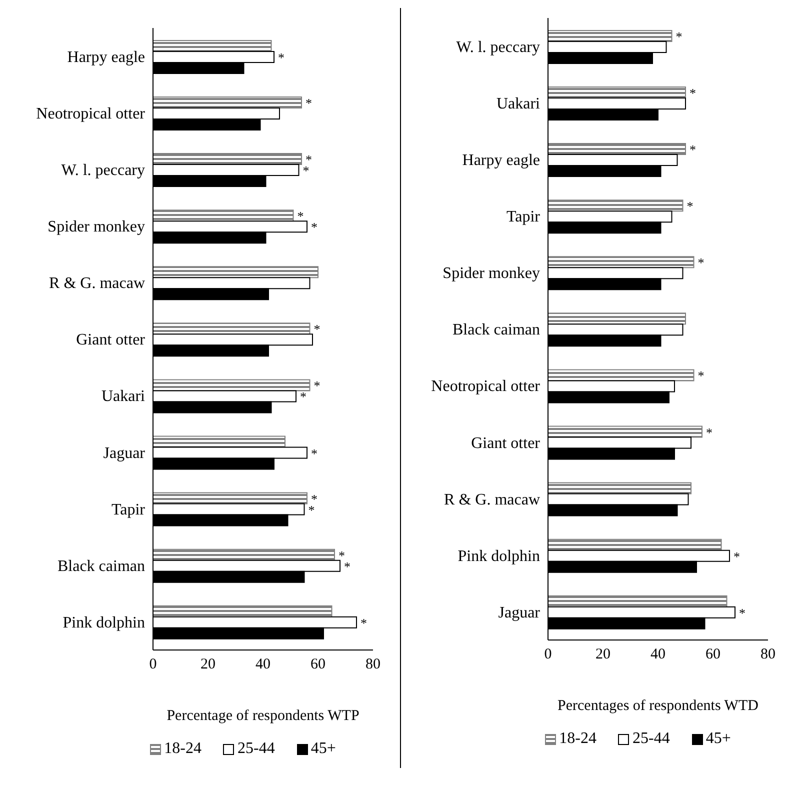 The height and width of the screenshot is (787, 789). What do you see at coordinates (658, 706) in the screenshot?
I see `x-axis-title: Percentages of respondents WTD` at bounding box center [658, 706].